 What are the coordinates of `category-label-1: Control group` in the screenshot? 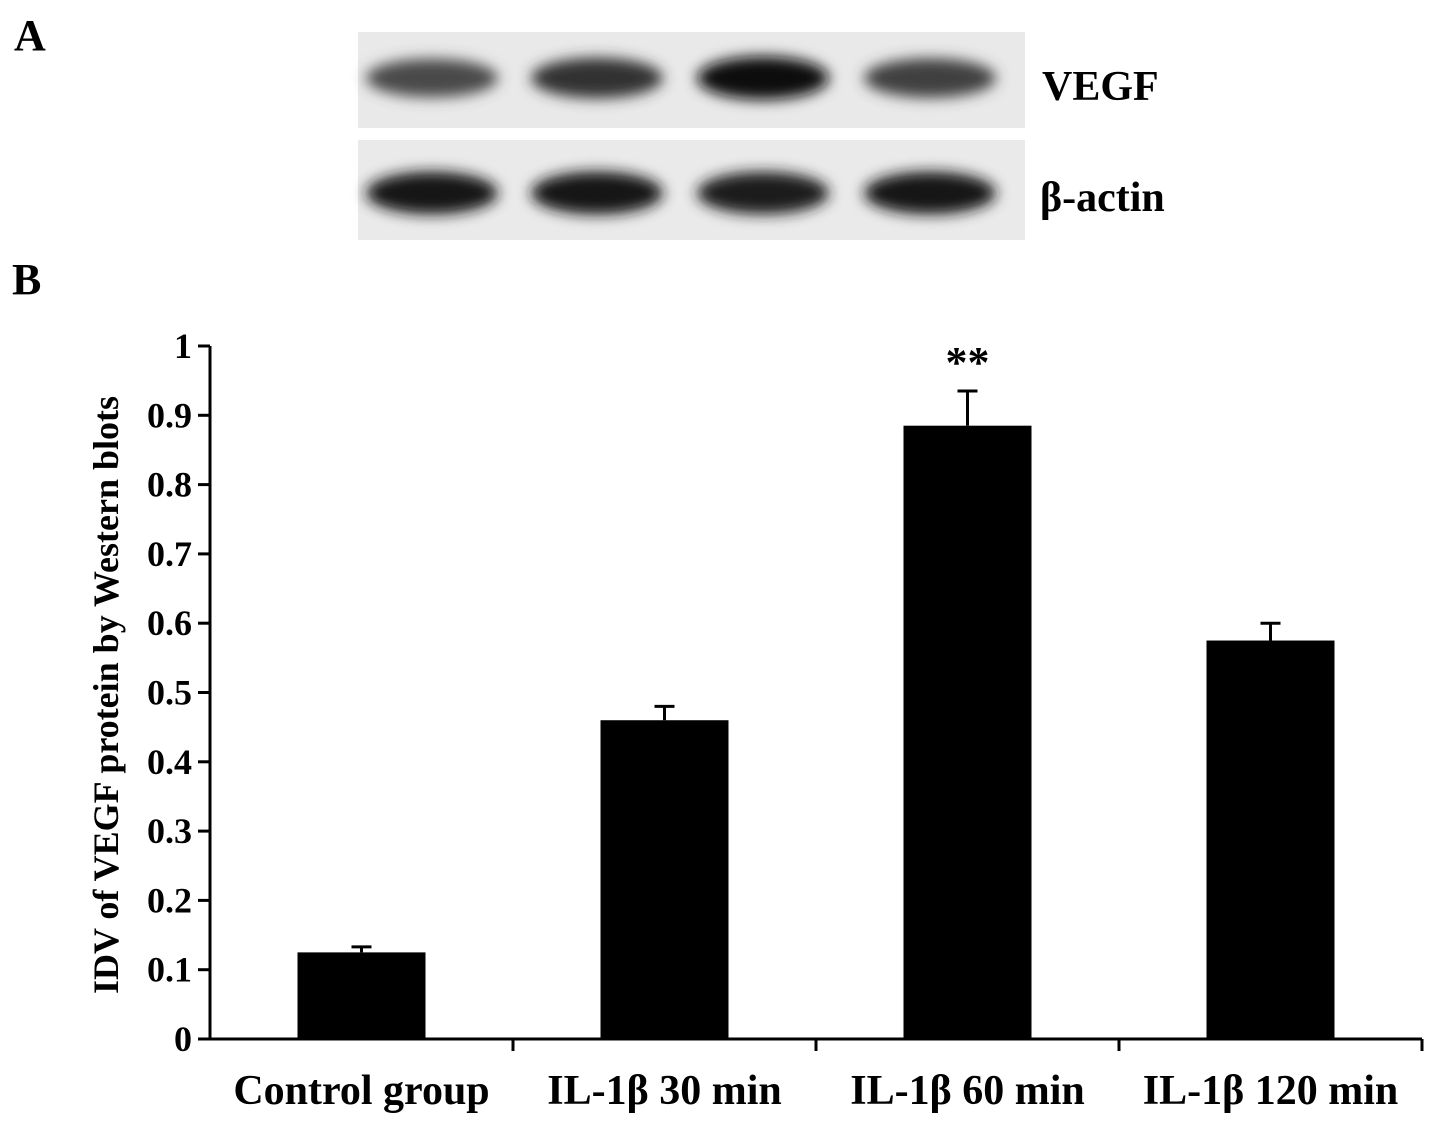 It's located at (361, 1091).